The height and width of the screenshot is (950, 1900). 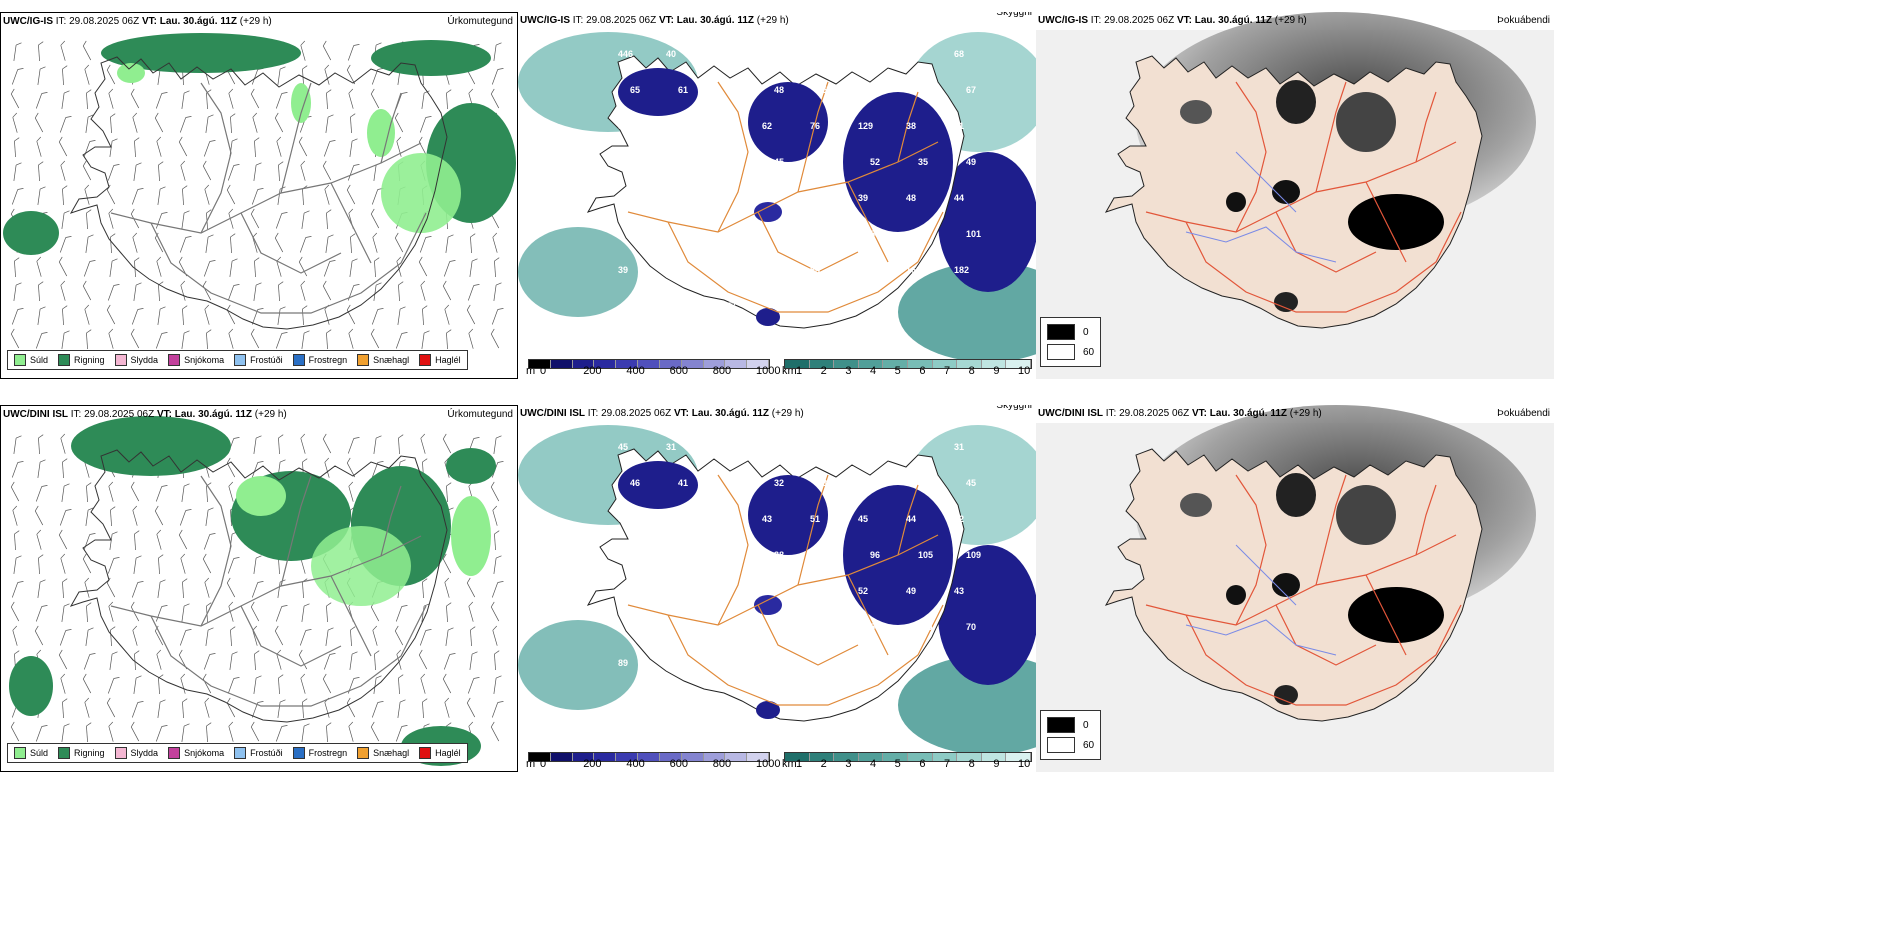 I want to click on tick-label: 2, so click(x=823, y=764).